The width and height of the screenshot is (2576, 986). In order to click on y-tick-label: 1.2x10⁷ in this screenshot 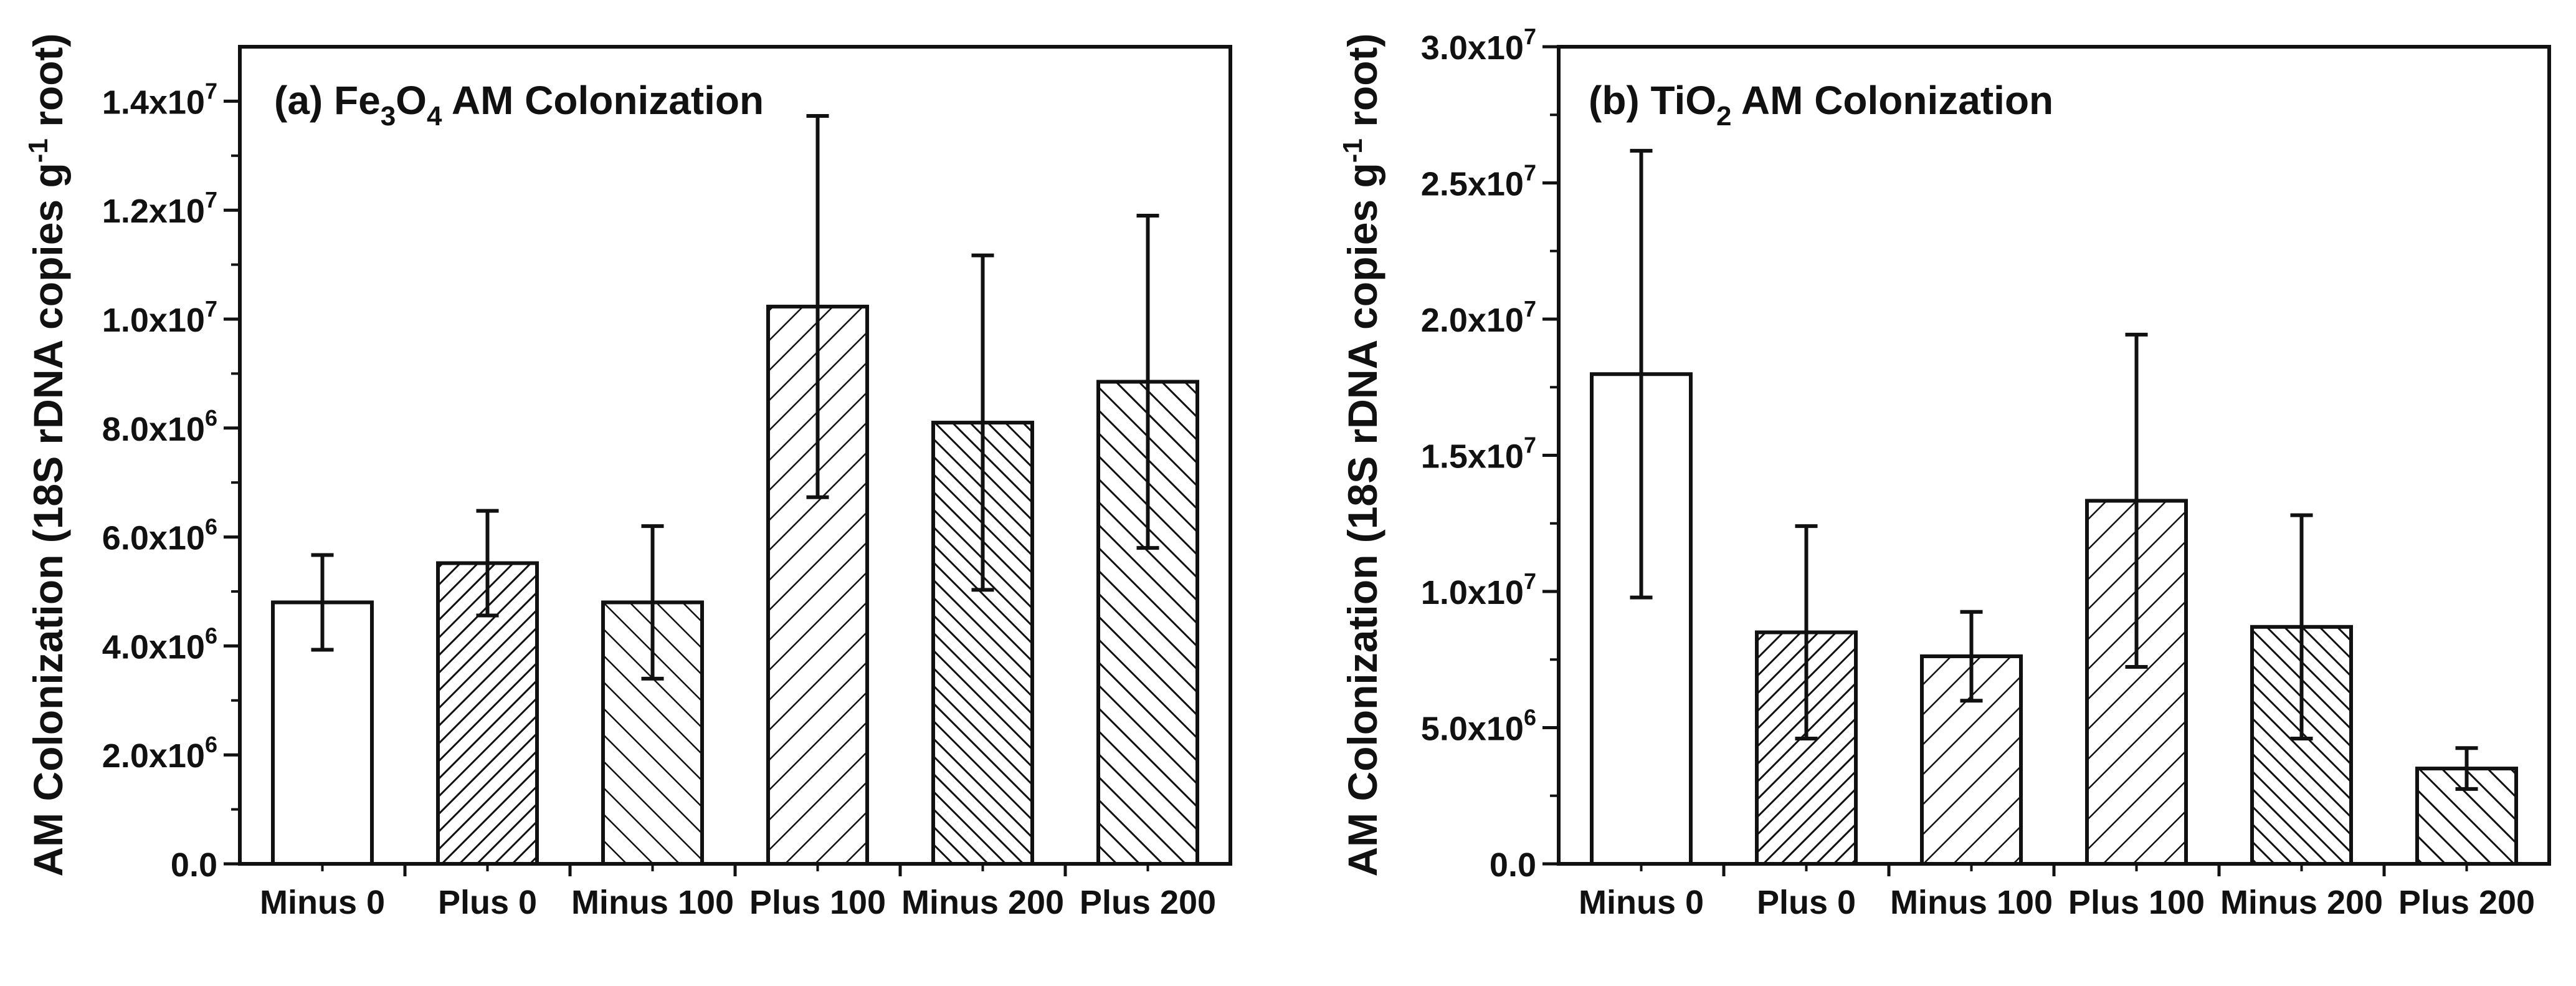, I will do `click(159, 208)`.